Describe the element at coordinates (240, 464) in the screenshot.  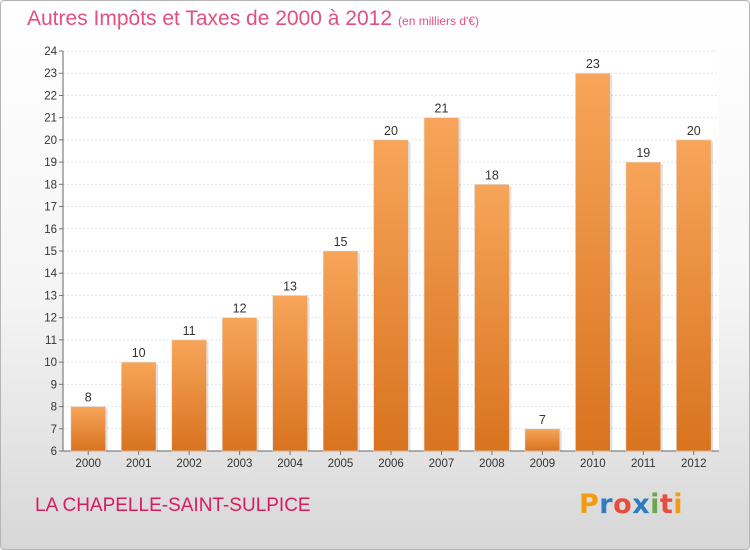
I see `x-tick-label: 2003` at that location.